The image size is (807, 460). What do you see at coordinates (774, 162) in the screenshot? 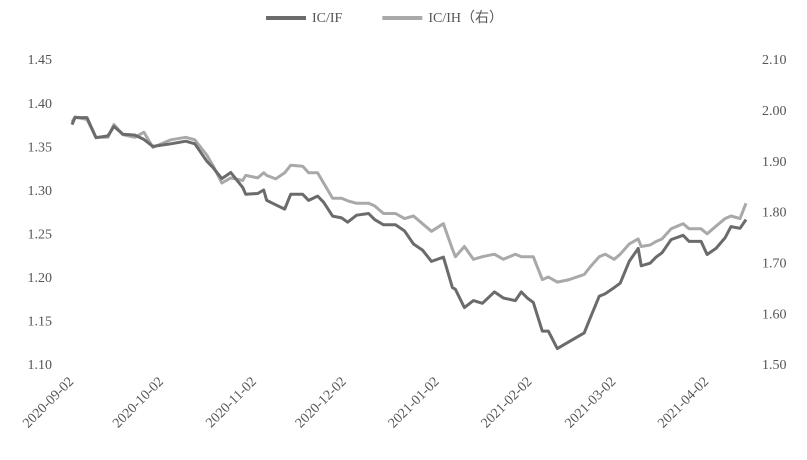
I see `y2-tick-label: 1.90` at bounding box center [774, 162].